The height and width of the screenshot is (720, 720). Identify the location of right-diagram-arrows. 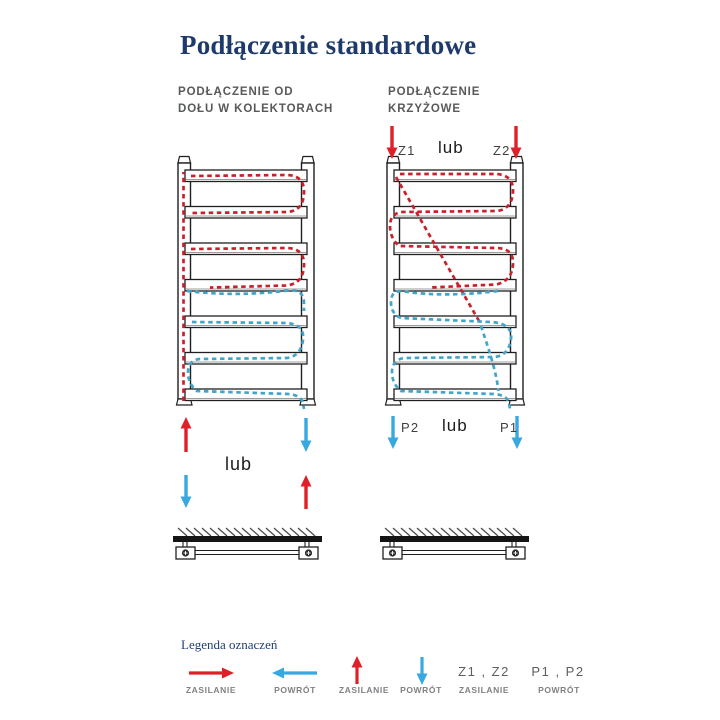
(454, 287).